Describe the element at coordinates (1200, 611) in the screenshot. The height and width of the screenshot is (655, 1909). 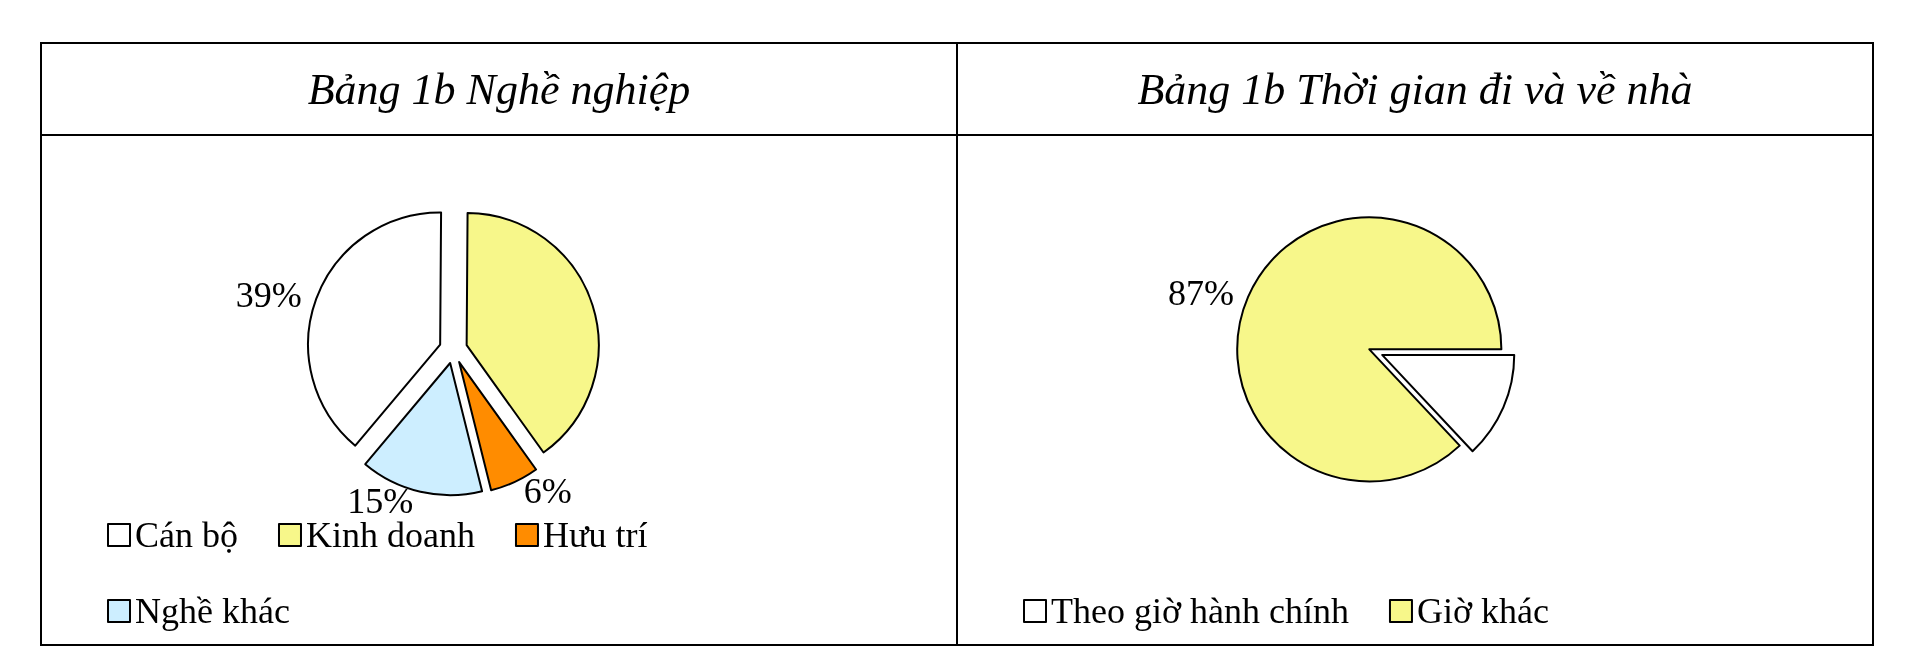
I see `legend-label: Theo giờ hành chính` at that location.